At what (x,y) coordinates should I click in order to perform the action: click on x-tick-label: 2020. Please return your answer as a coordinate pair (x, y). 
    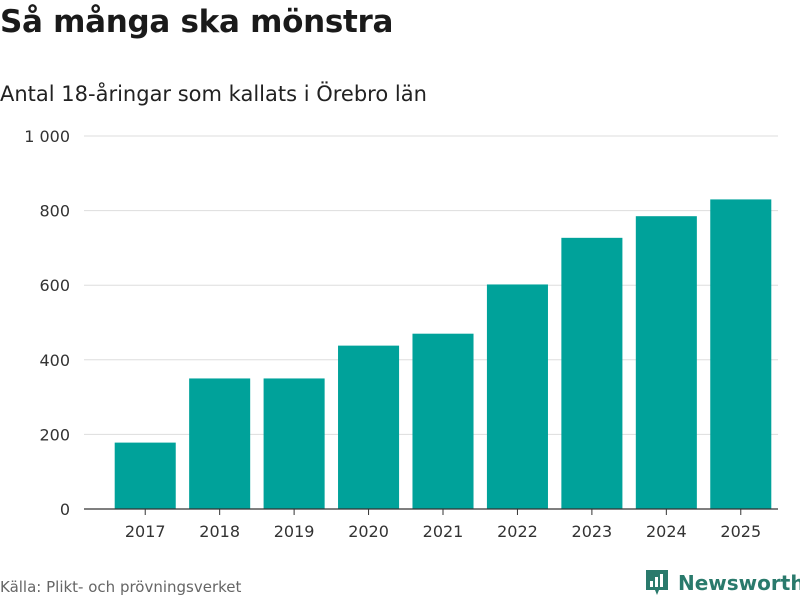
    Looking at the image, I should click on (368, 531).